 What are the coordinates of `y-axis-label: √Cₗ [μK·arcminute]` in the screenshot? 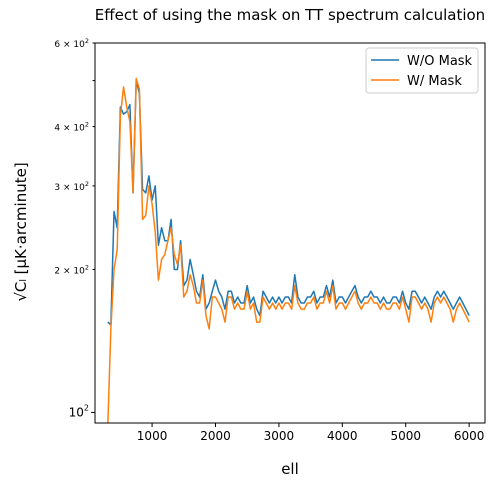 It's located at (21, 231).